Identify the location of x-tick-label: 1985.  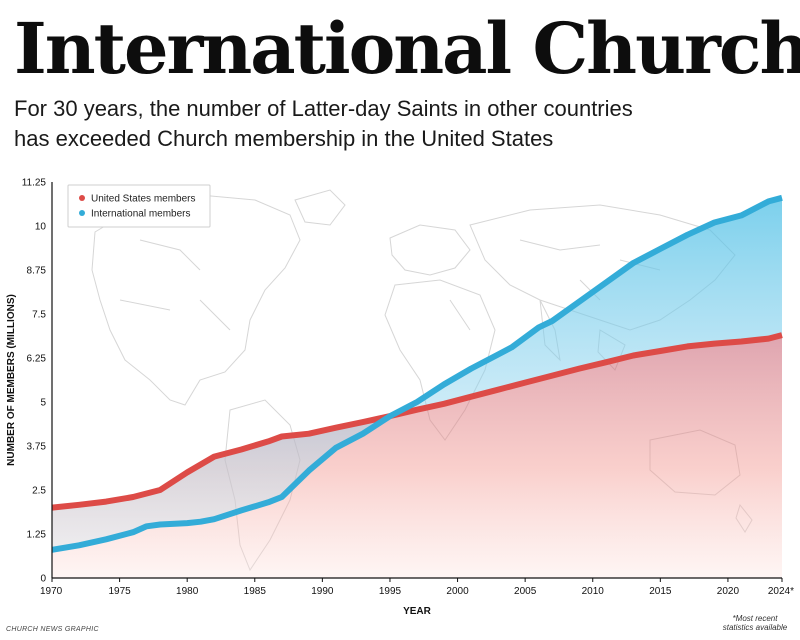
(255, 591).